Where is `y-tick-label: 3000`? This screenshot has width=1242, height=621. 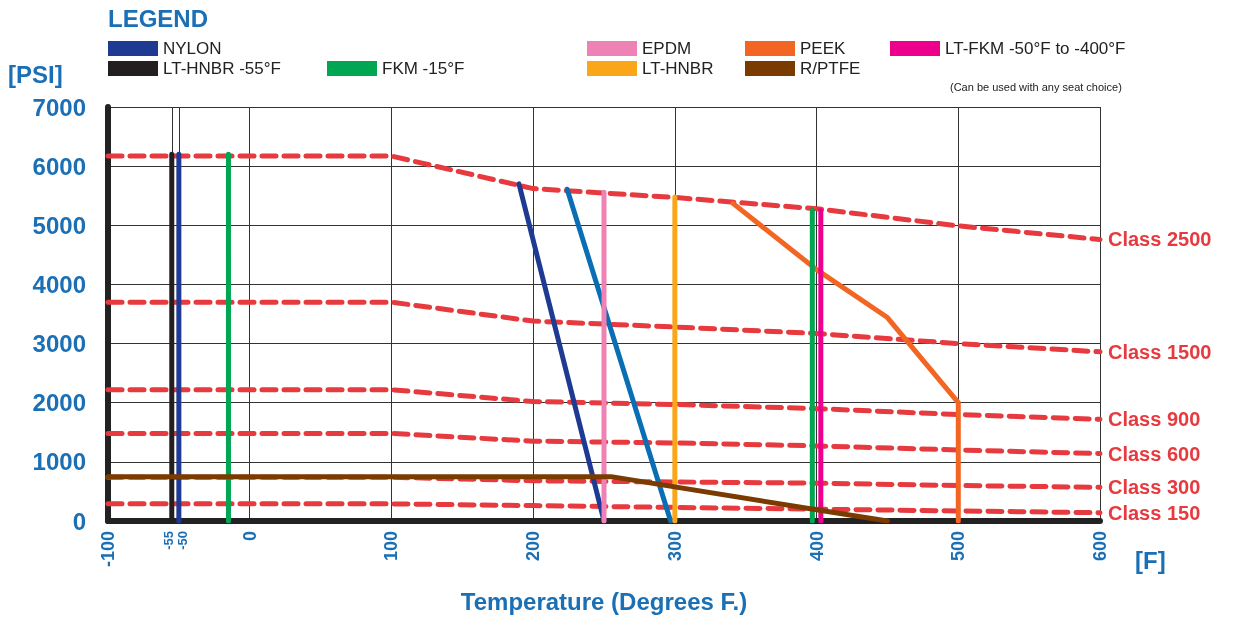 y-tick-label: 3000 is located at coordinates (59, 344).